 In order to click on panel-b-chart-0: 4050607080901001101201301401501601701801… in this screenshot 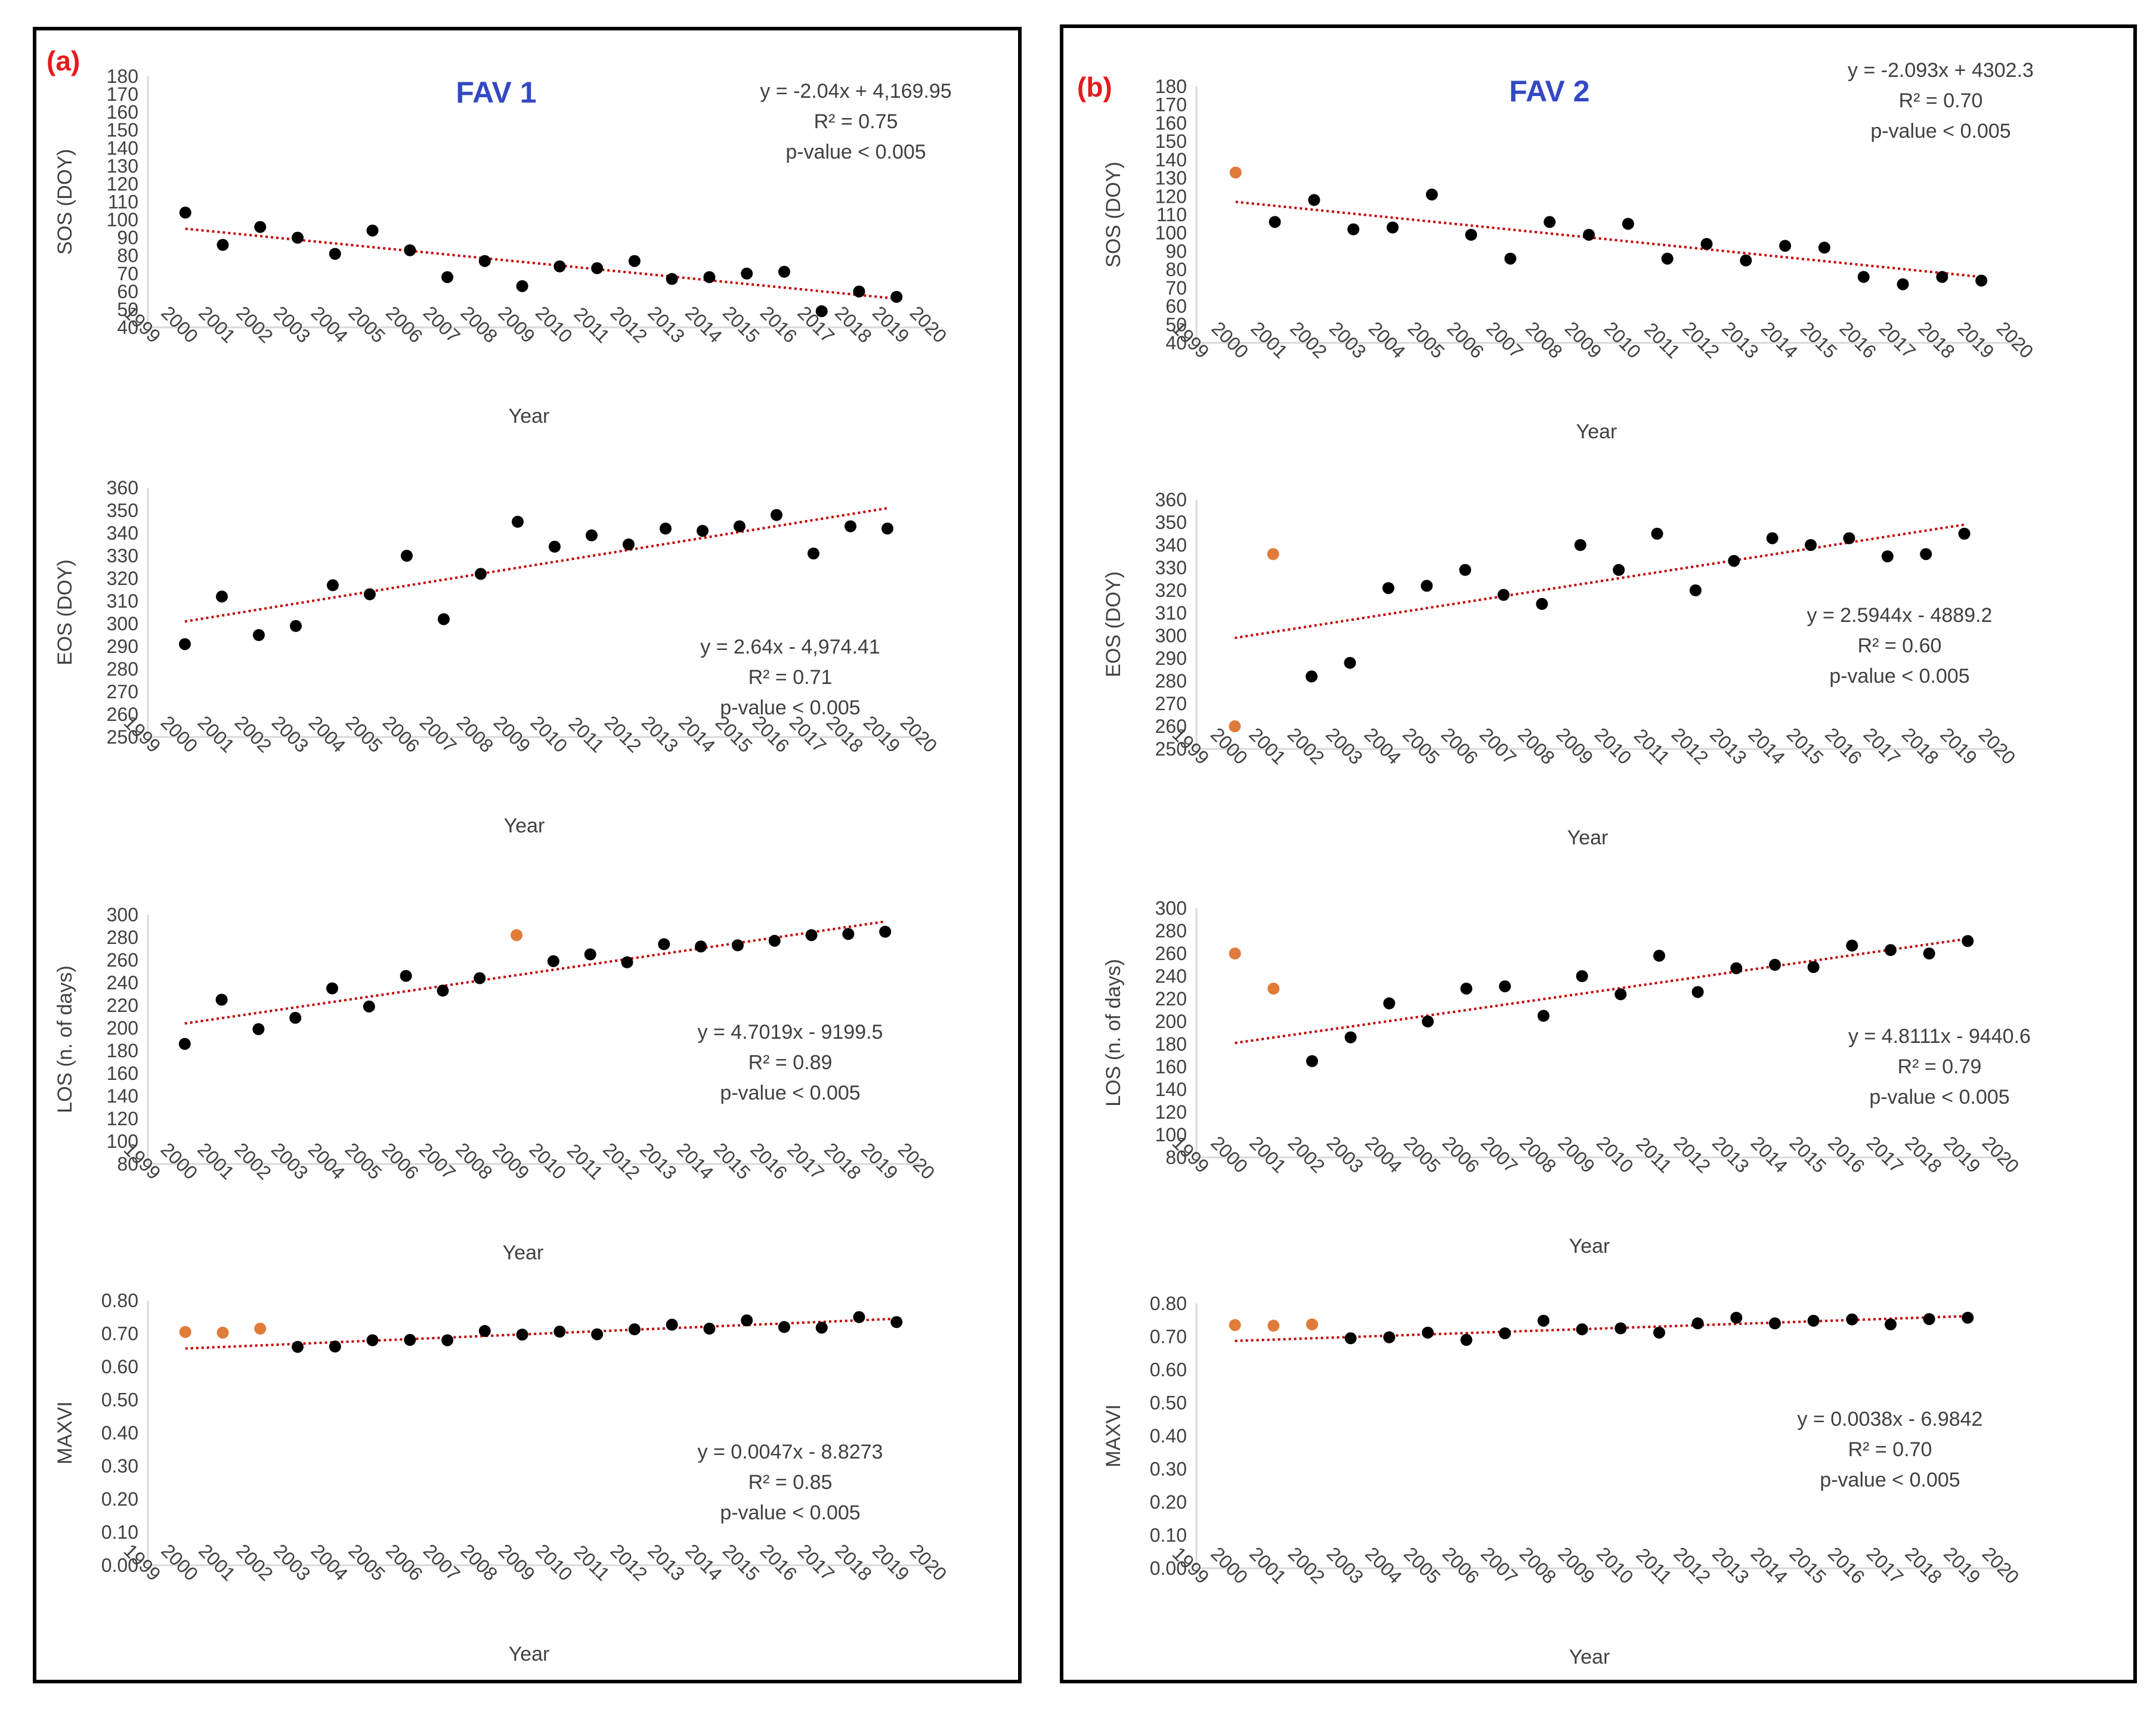, I will do `click(1570, 251)`.